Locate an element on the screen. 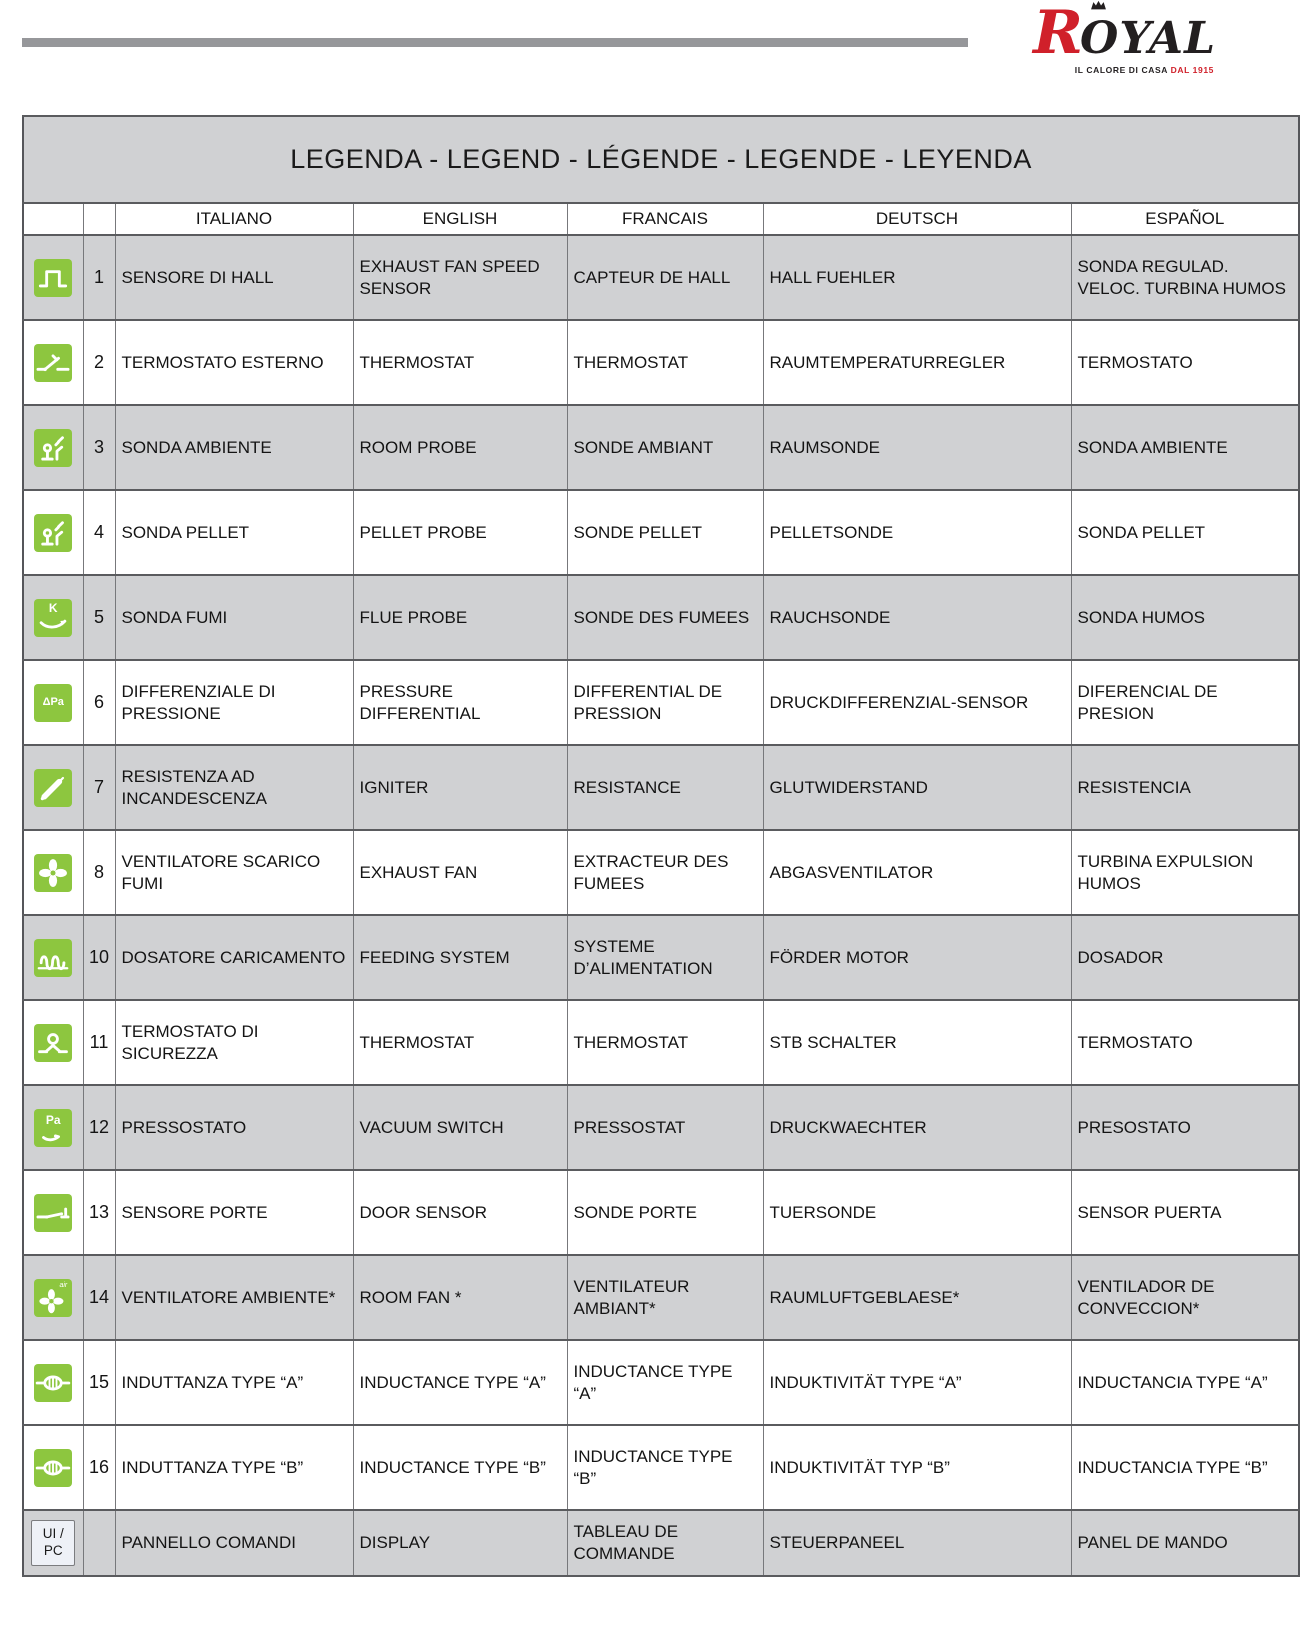 This screenshot has height=1650, width=1316. row-number is located at coordinates (99, 1543).